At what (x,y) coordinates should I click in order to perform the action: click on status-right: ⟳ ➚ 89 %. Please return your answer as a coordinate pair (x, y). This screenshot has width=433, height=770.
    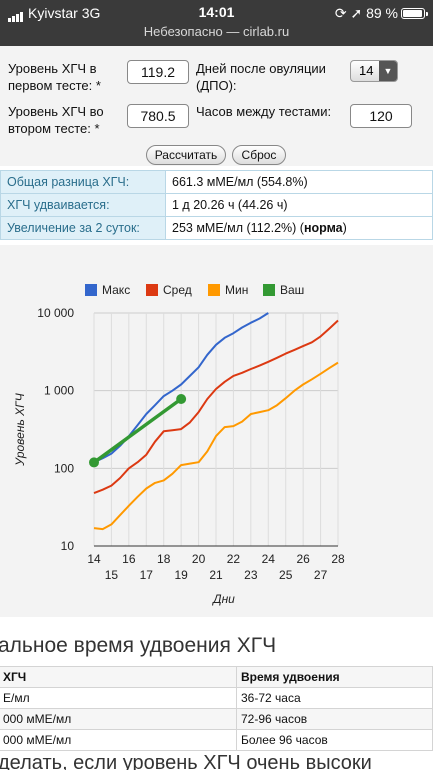
    Looking at the image, I should click on (381, 13).